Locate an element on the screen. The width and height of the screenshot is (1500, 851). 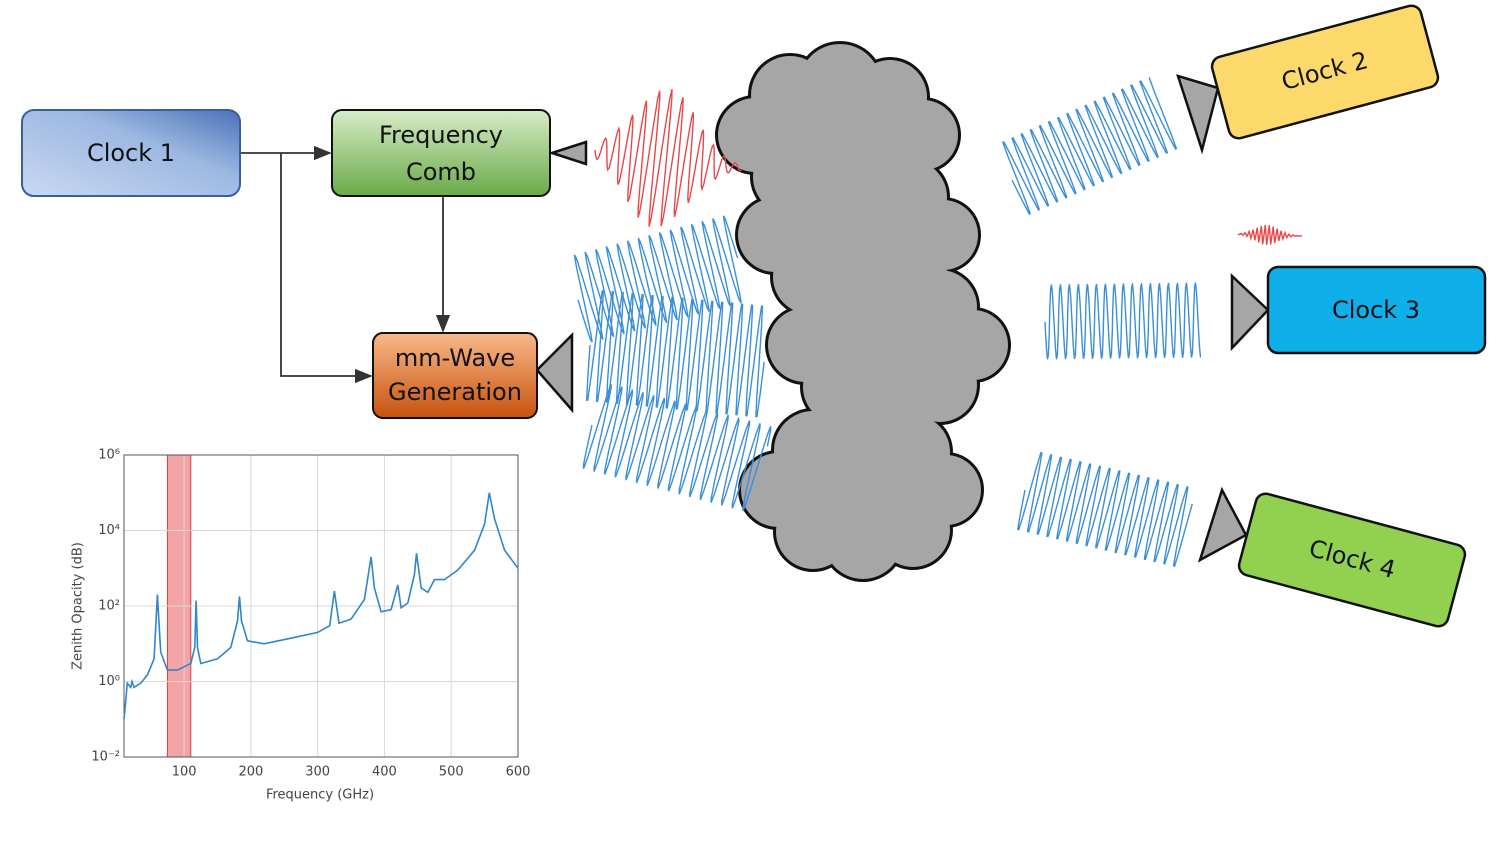
y-tick-label: 10⁻² is located at coordinates (105, 757).